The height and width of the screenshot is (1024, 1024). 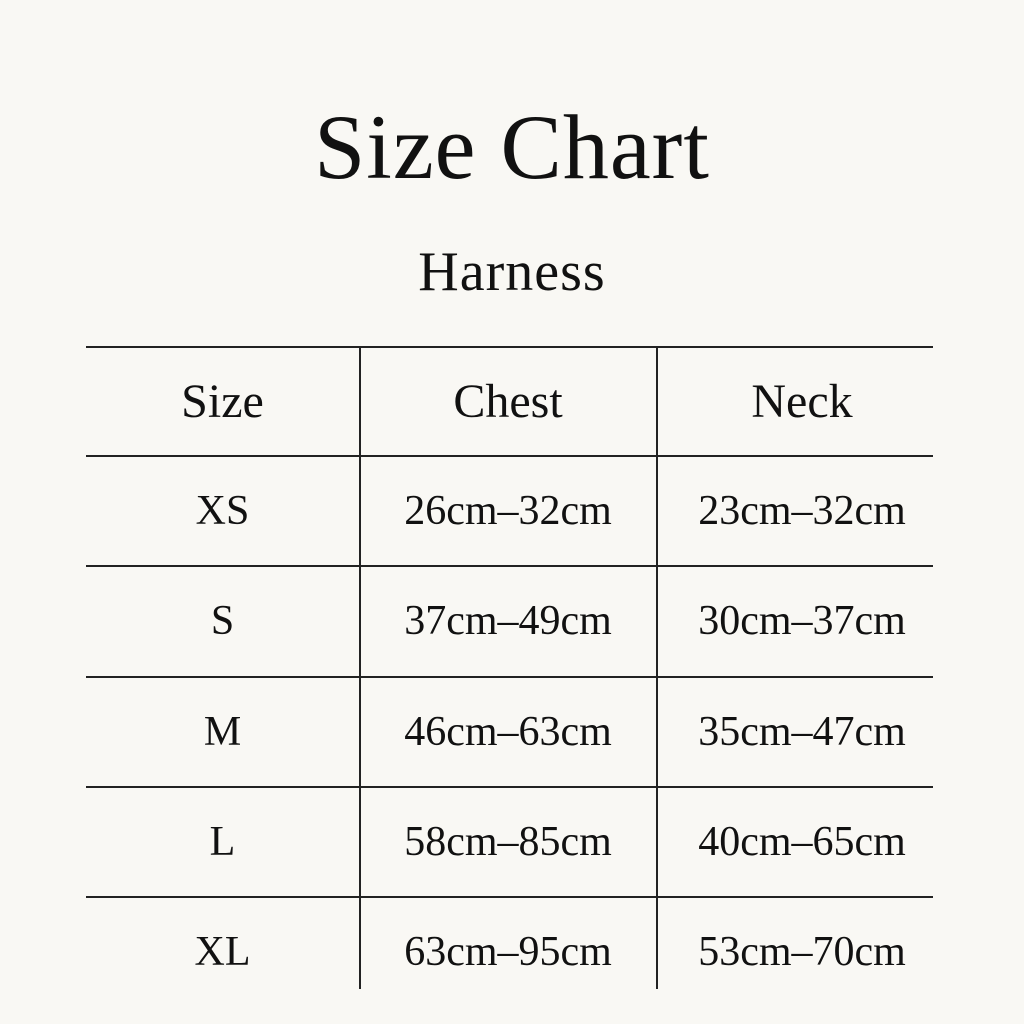 I want to click on page-subtitle: Harness, so click(x=512, y=272).